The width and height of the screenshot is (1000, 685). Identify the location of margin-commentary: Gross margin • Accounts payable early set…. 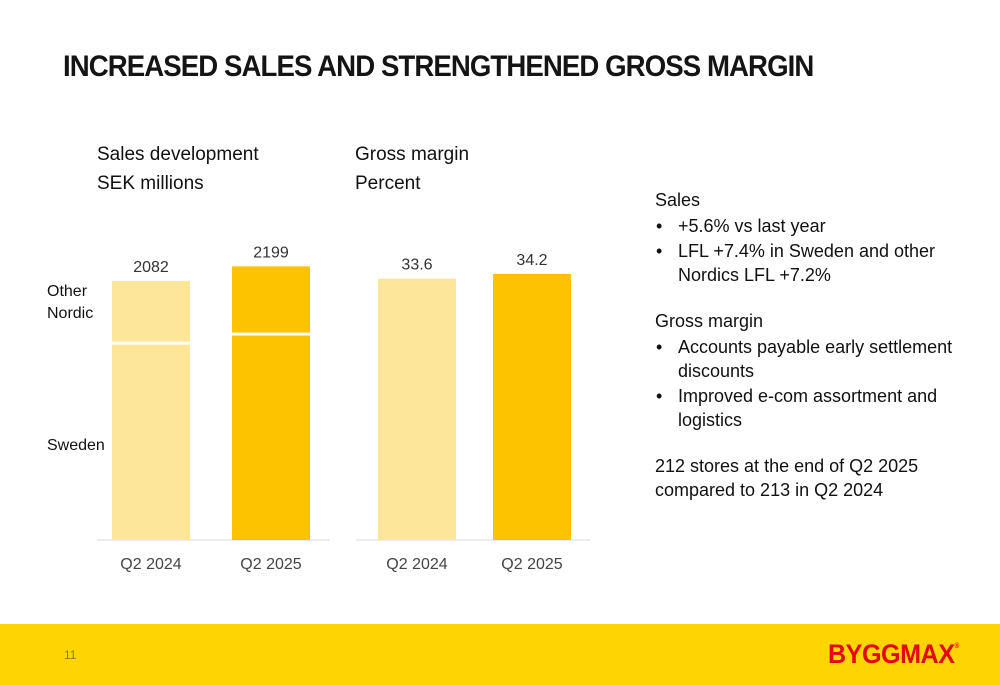
(820, 370).